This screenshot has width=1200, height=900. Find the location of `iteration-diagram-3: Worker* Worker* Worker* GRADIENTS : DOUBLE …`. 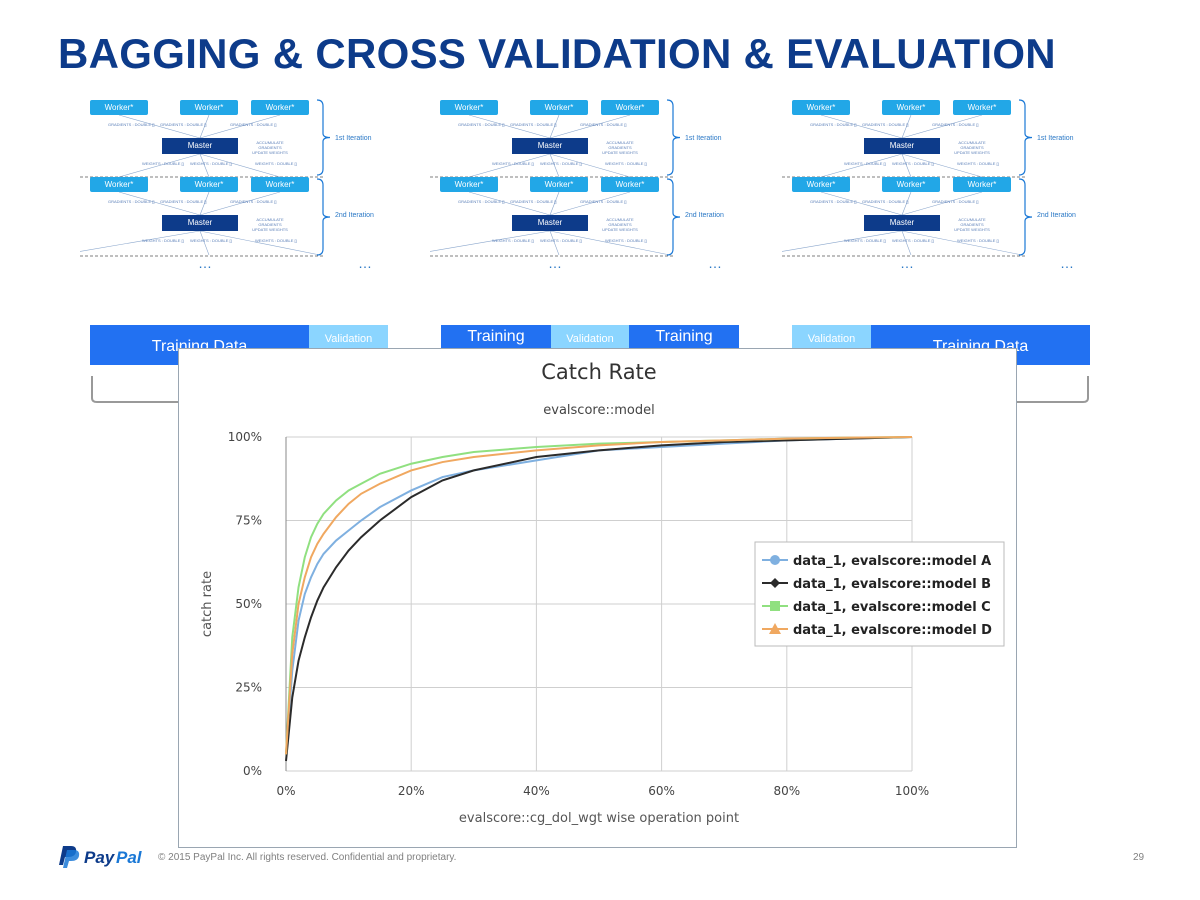

iteration-diagram-3: Worker* Worker* Worker* GRADIENTS : DOUBLE … is located at coordinates (942, 187).